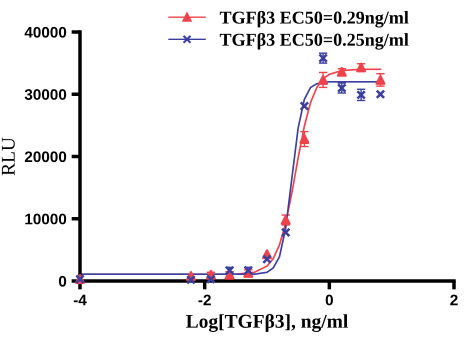 The height and width of the screenshot is (341, 466). Describe the element at coordinates (8, 156) in the screenshot. I see `y-axis-title: RLU` at that location.